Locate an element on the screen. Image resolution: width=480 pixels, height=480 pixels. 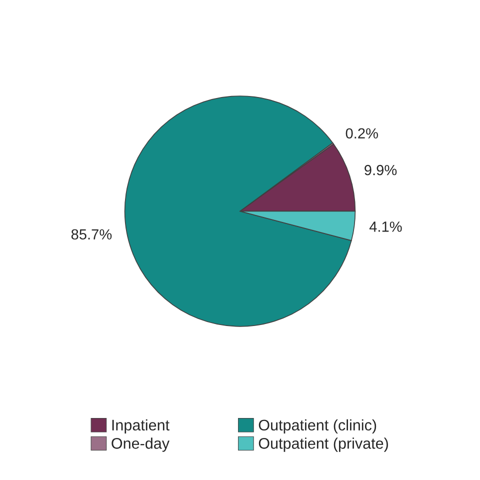
legend-label: One-day is located at coordinates (141, 445).